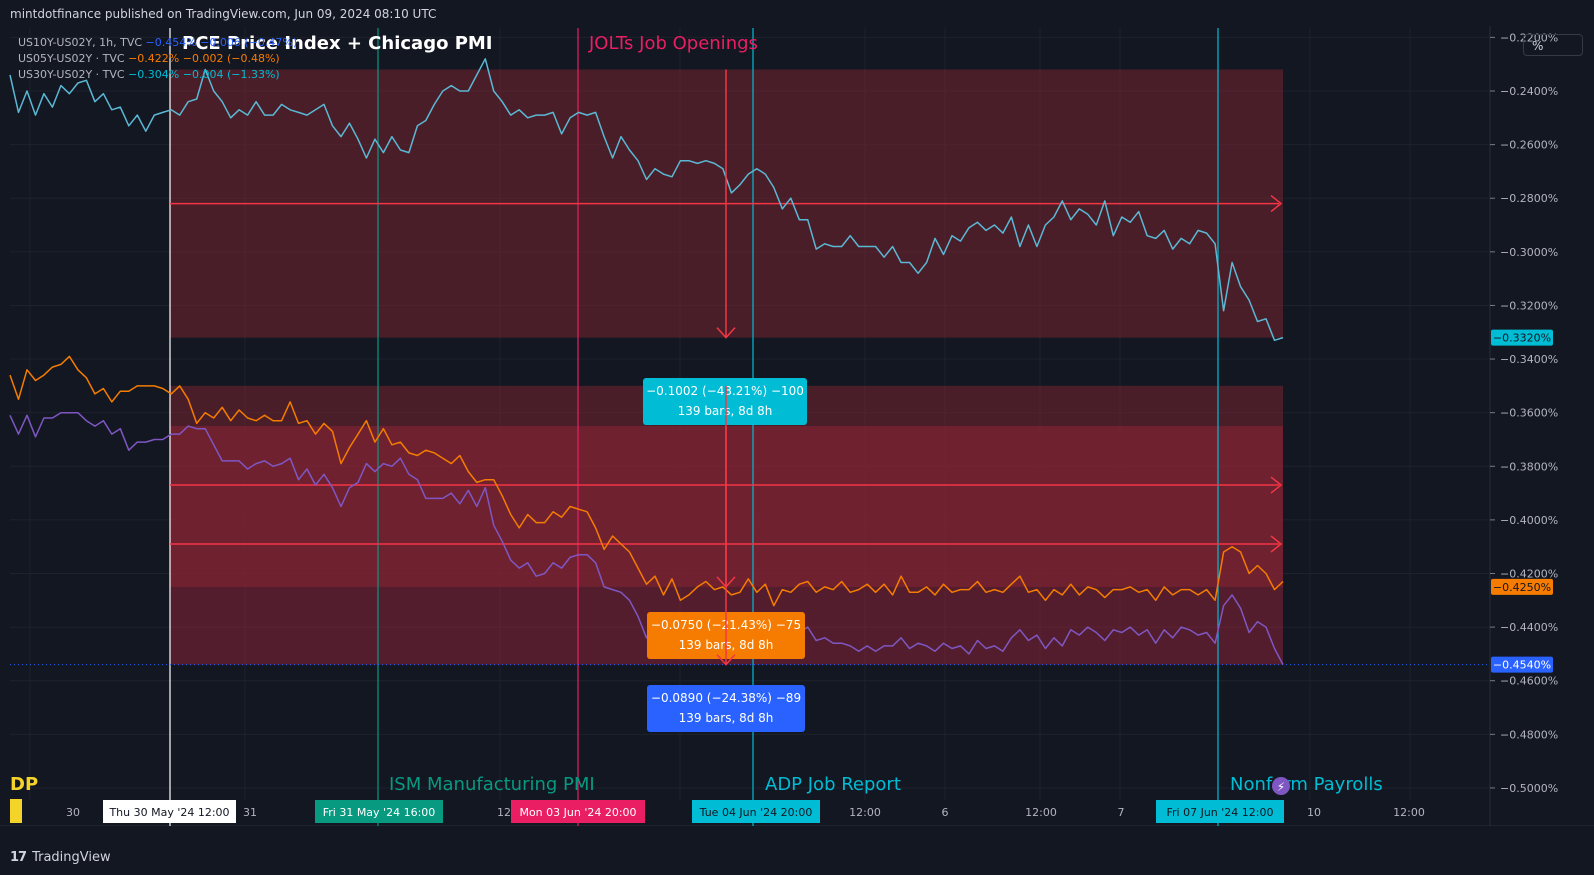 Image resolution: width=1594 pixels, height=875 pixels. I want to click on event-label: PCE Price Index + Chicago PMI, so click(337, 43).